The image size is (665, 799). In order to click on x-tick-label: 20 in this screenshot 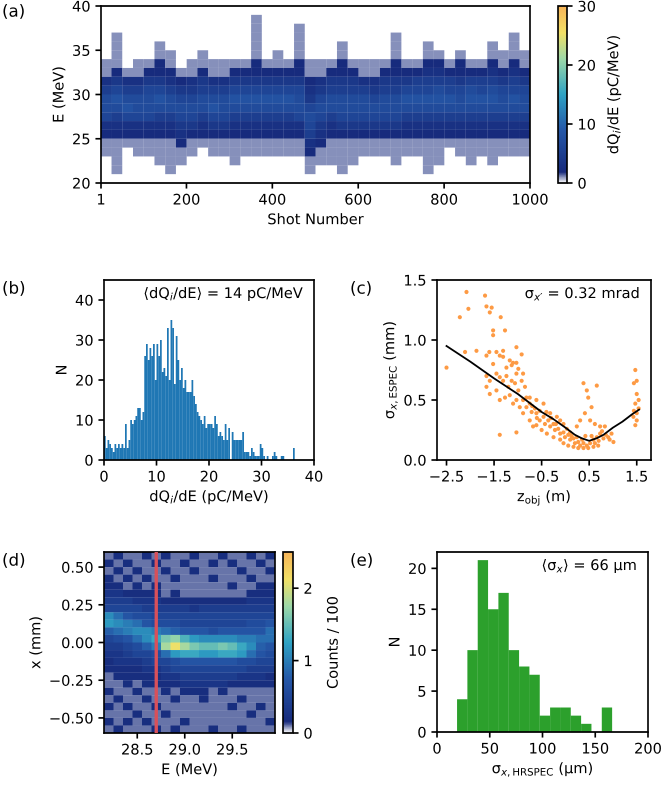, I will do `click(209, 476)`.